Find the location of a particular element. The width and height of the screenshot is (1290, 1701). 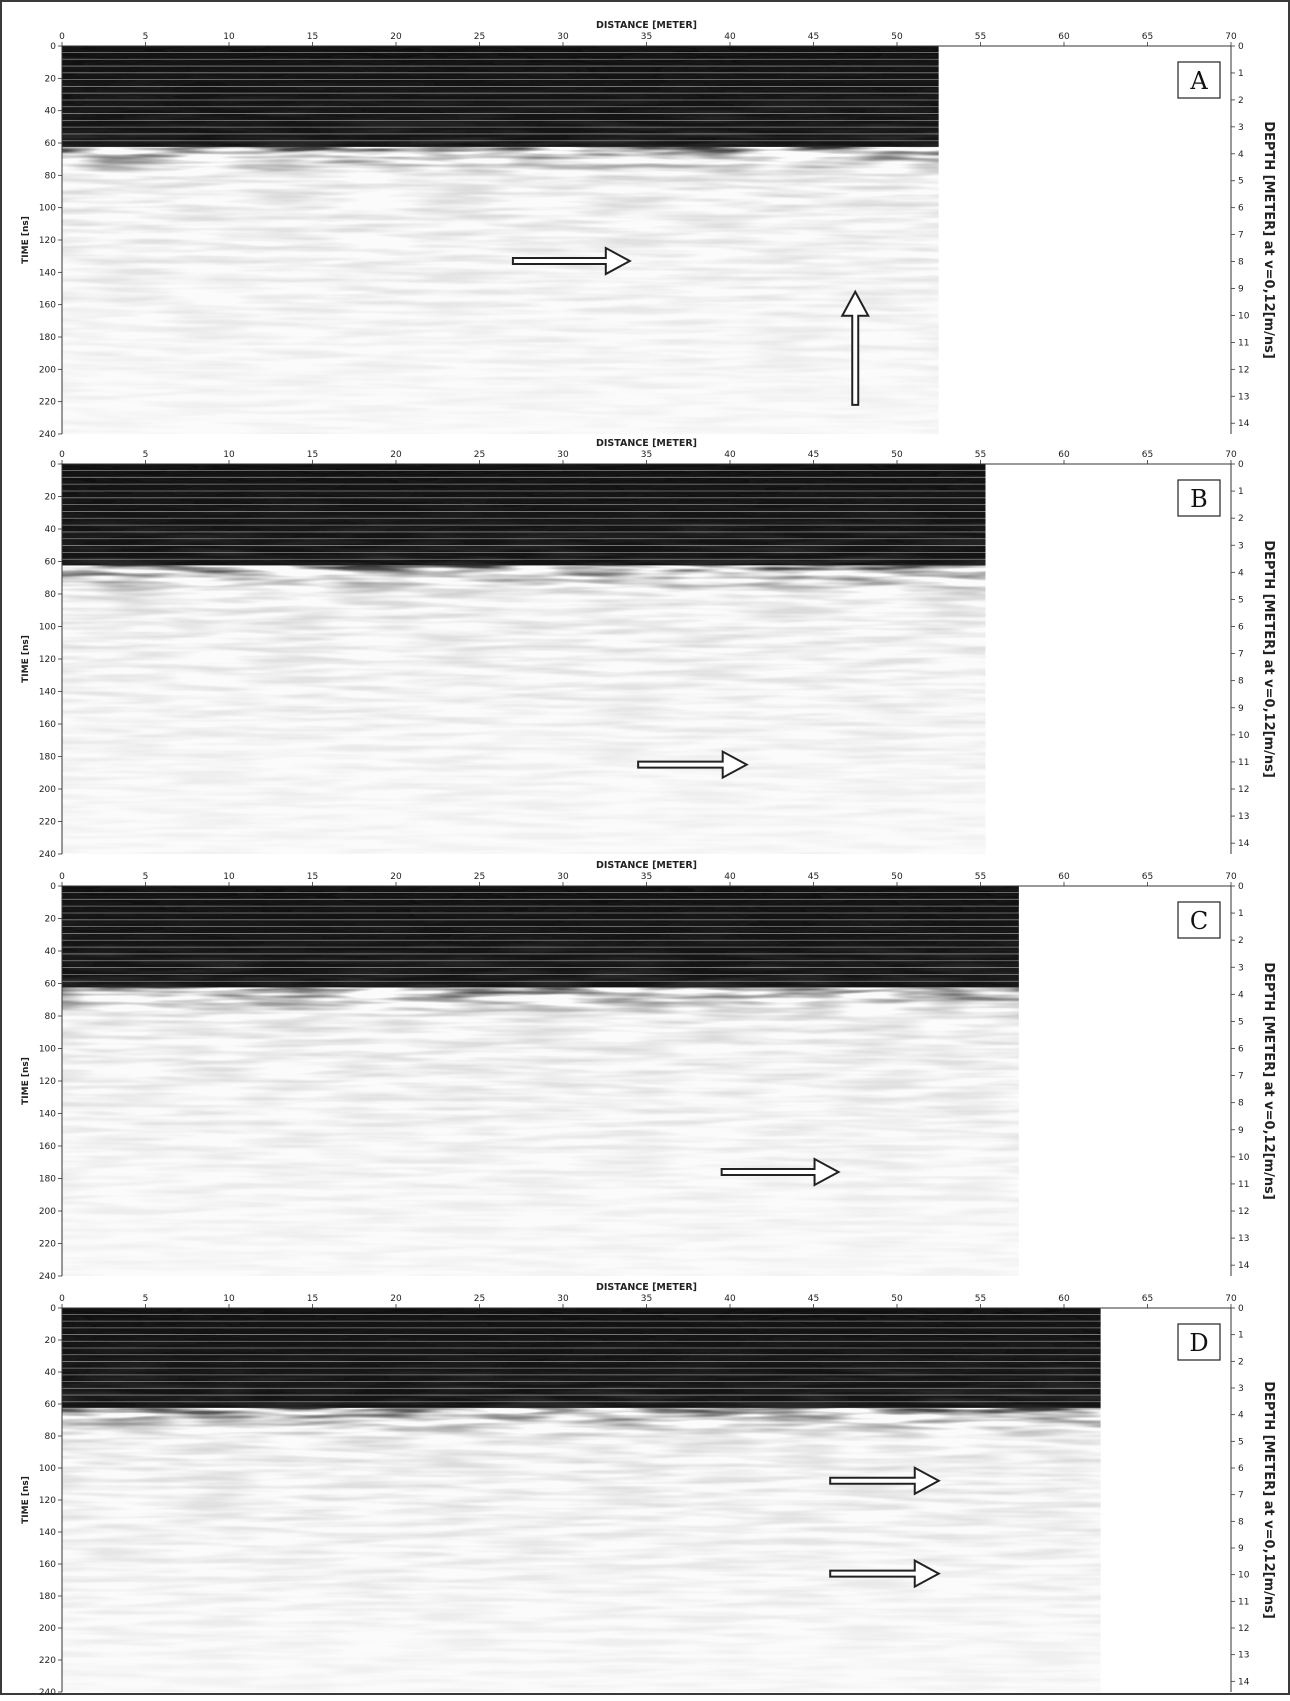

x-tick-label: 0 is located at coordinates (62, 1299).